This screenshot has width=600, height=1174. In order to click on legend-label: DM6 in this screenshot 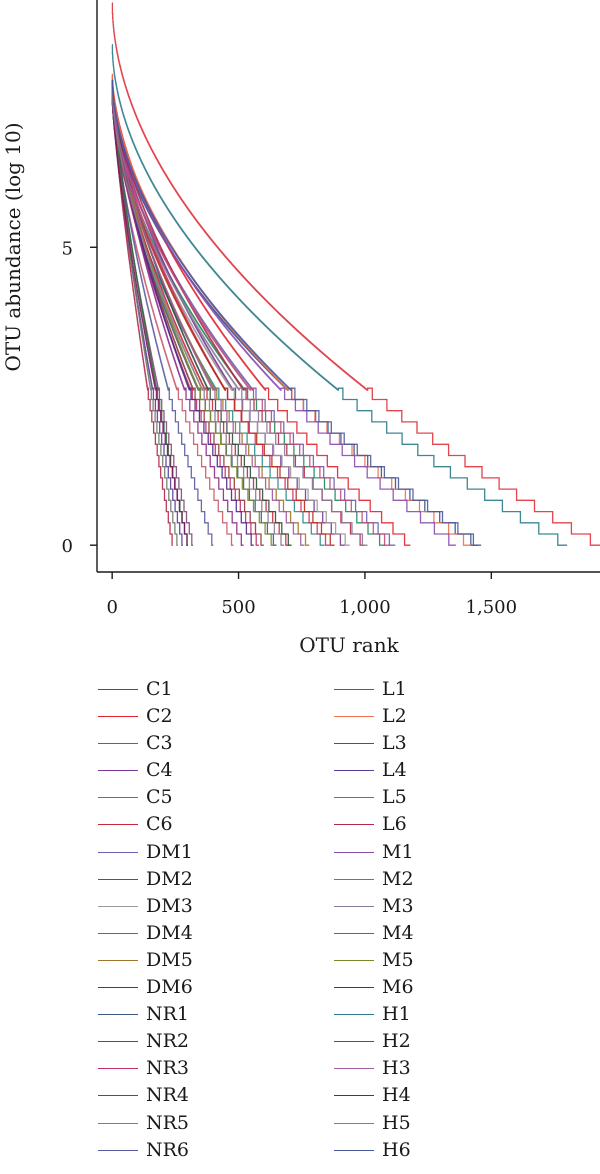, I will do `click(169, 987)`.